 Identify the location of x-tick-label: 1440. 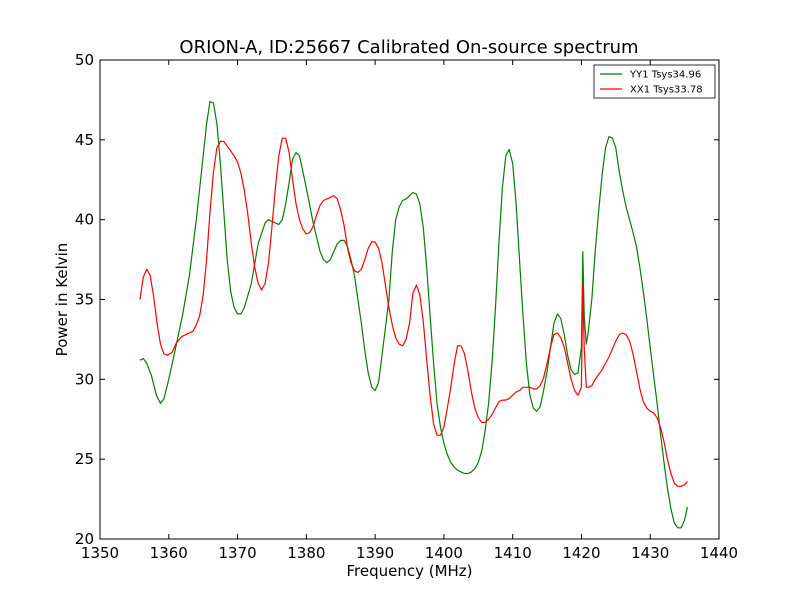
(719, 553).